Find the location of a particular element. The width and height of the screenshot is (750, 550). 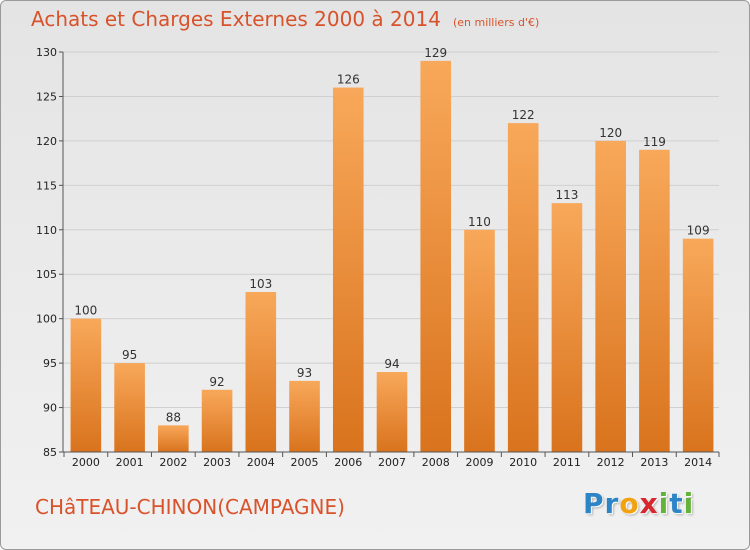

x-tick-label: 2005 is located at coordinates (305, 462).